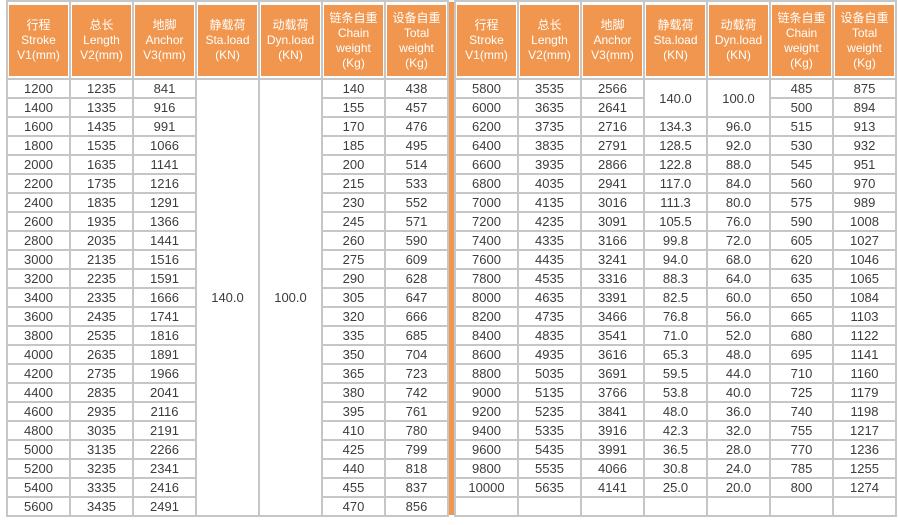  I want to click on cell-total-weight, so click(864, 506).